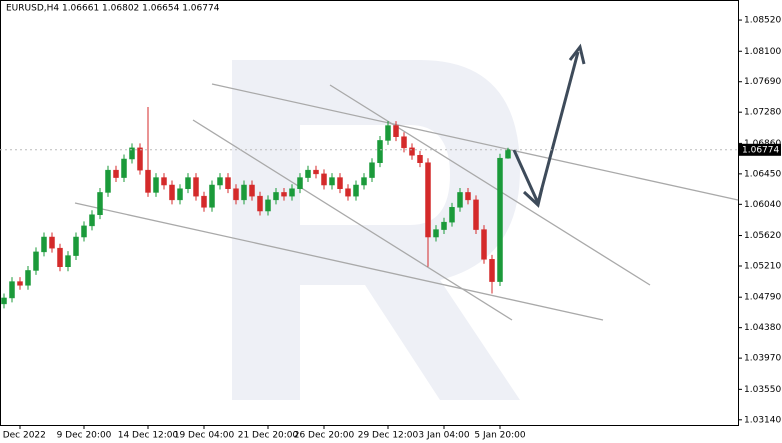 This screenshot has height=443, width=782. Describe the element at coordinates (84, 436) in the screenshot. I see `x-tick-label: 9 Dec 20:00` at that location.